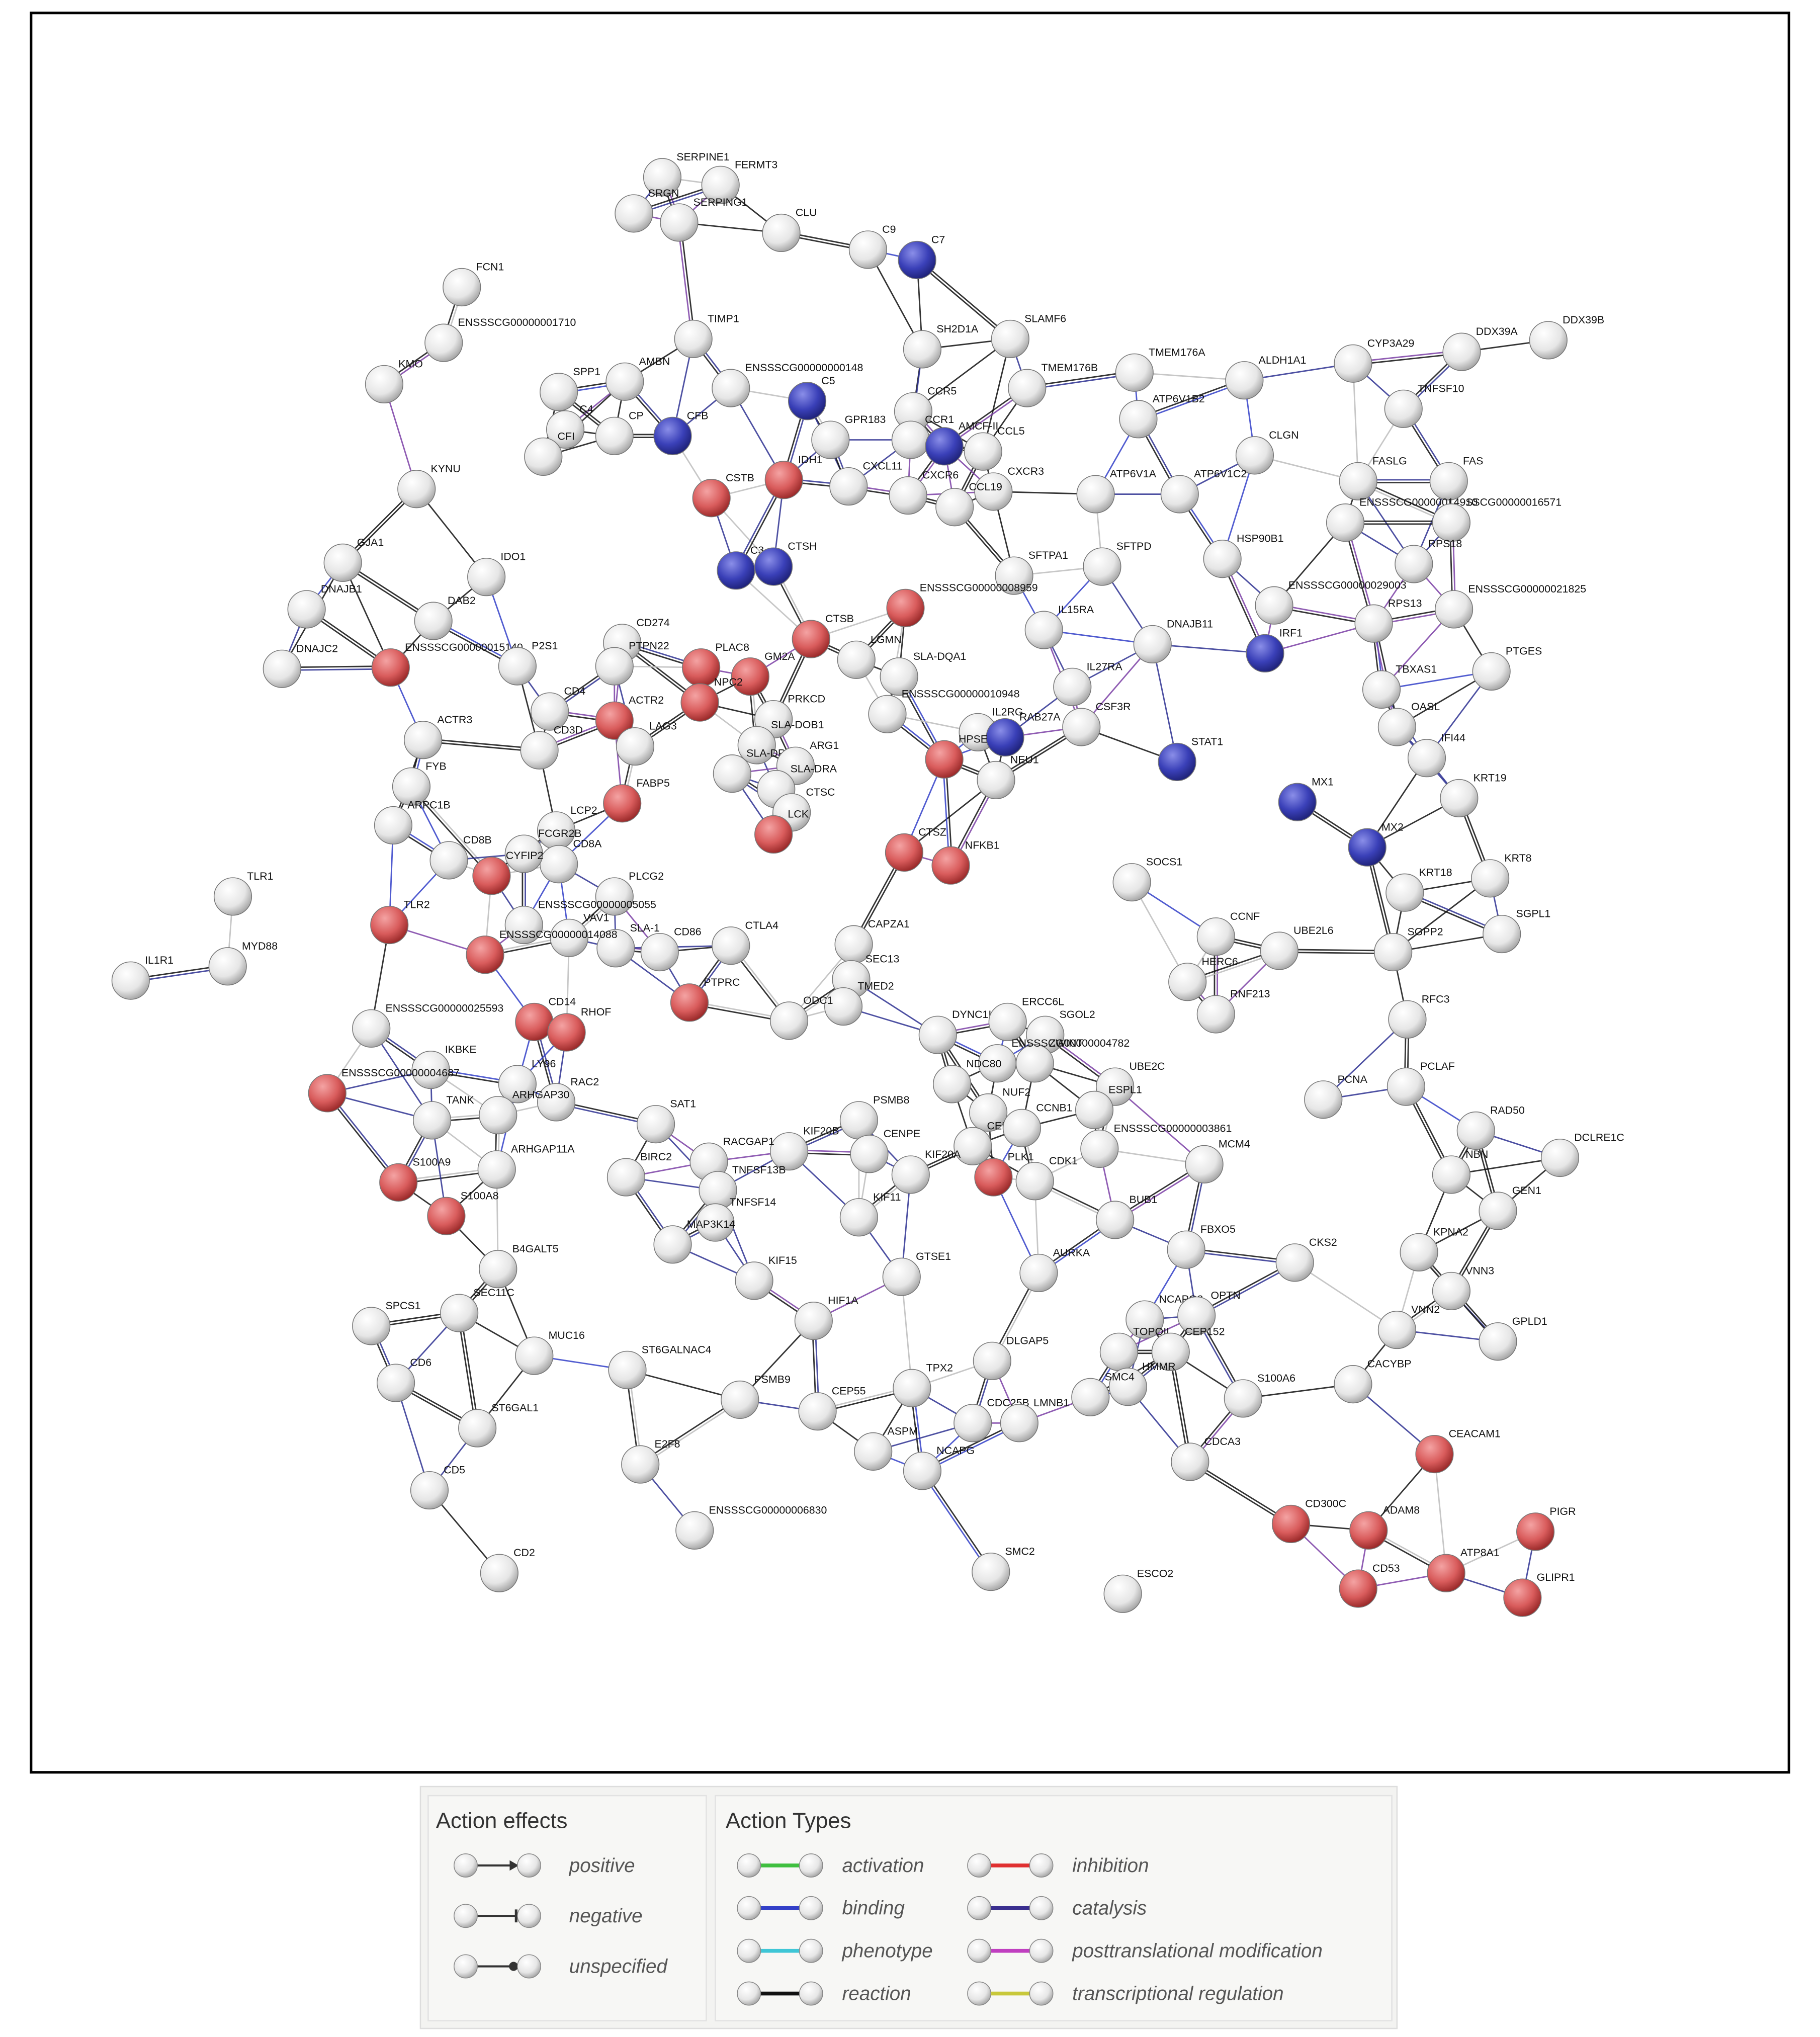 The height and width of the screenshot is (2037, 1820). What do you see at coordinates (820, 792) in the screenshot?
I see `node-label: CTSC` at bounding box center [820, 792].